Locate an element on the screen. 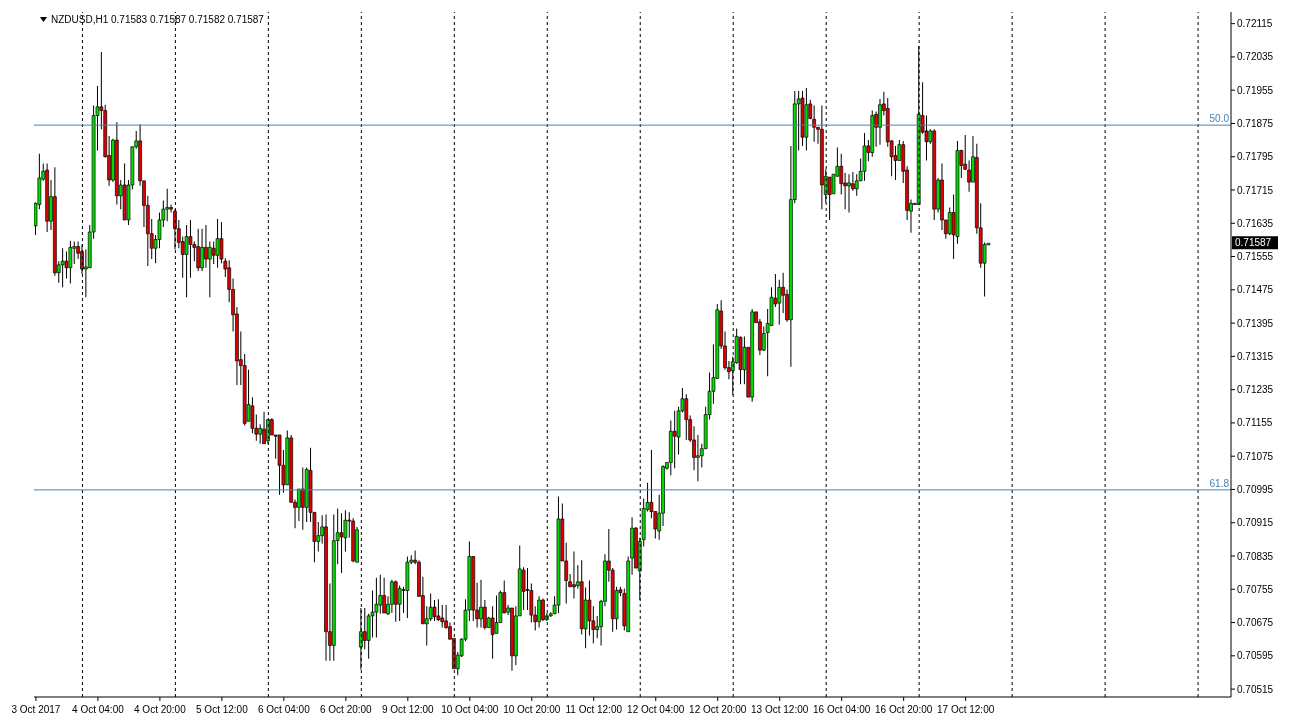  y-tick-label: 0.71955 is located at coordinates (1255, 90).